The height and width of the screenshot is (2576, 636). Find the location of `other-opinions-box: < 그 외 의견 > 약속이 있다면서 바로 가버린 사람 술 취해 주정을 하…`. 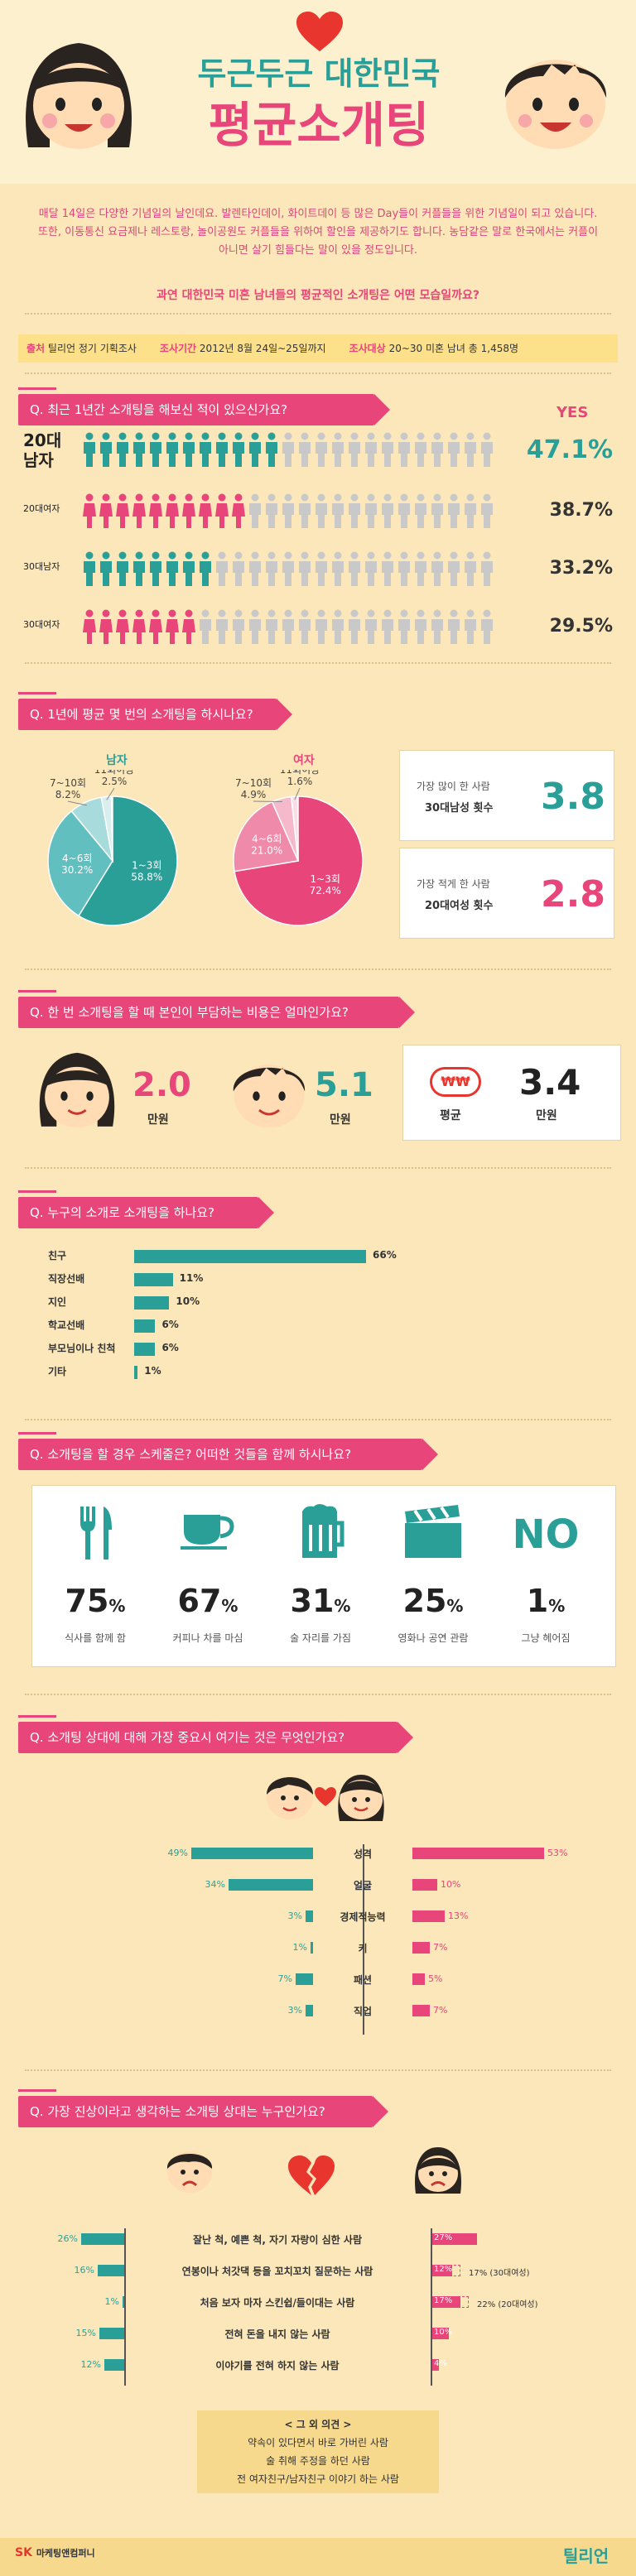

other-opinions-box: < 그 외 의견 > 약속이 있다면서 바로 가버린 사람 술 취해 주정을 하… is located at coordinates (318, 2451).